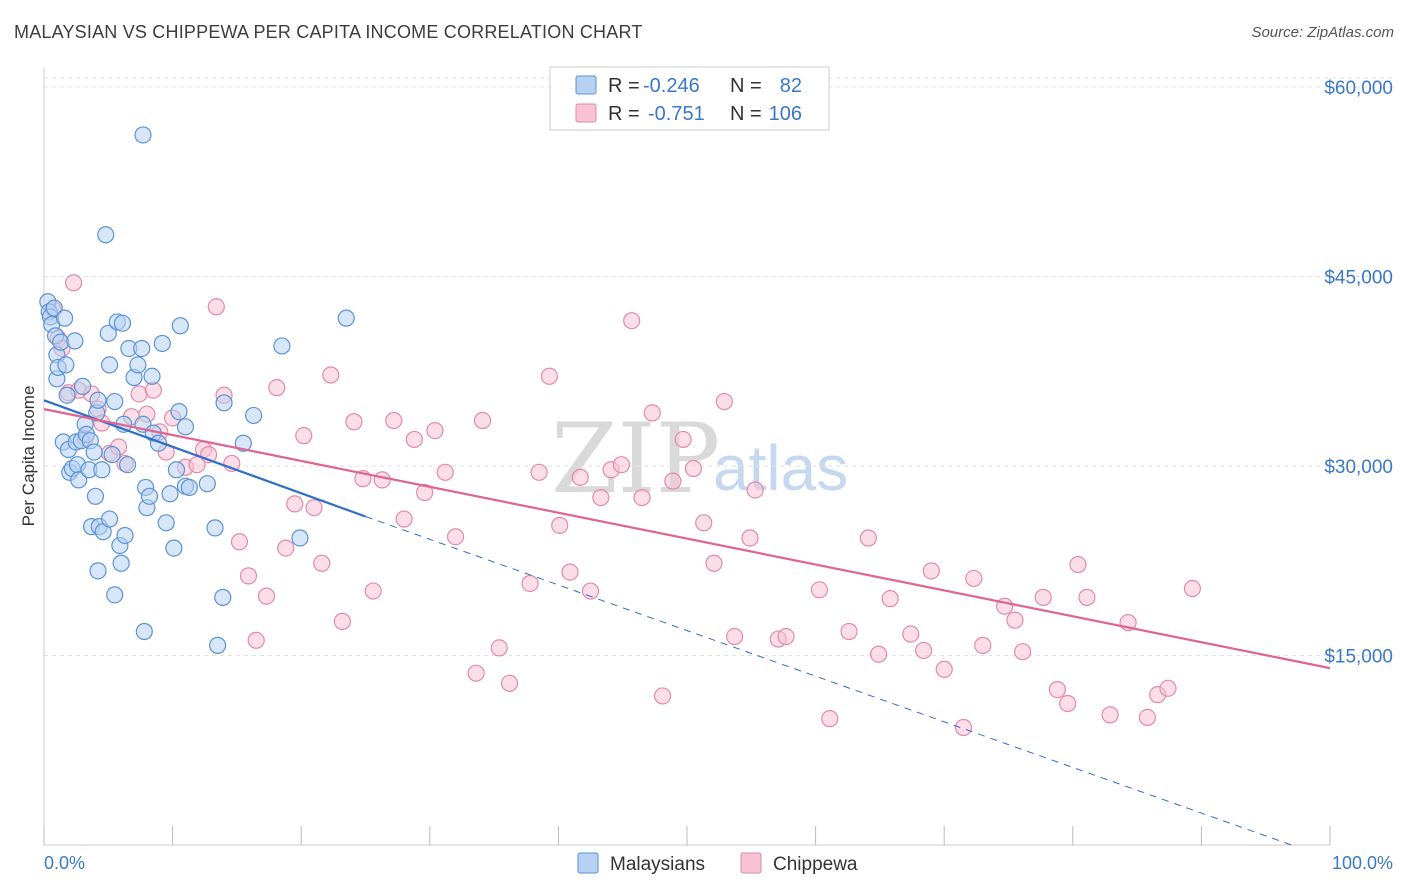 This screenshot has height=892, width=1406. I want to click on y-axis-label: Per Capita Income, so click(28, 456).